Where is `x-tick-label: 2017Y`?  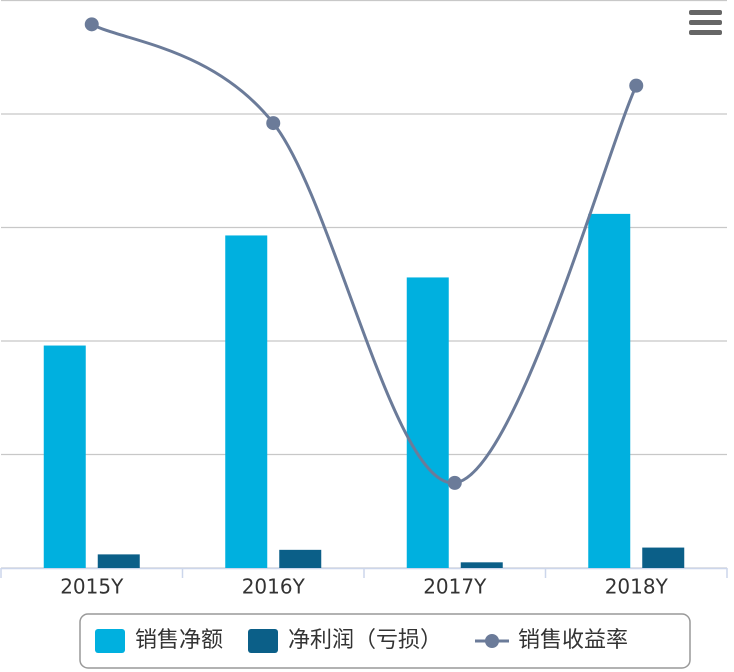
x-tick-label: 2017Y is located at coordinates (455, 587).